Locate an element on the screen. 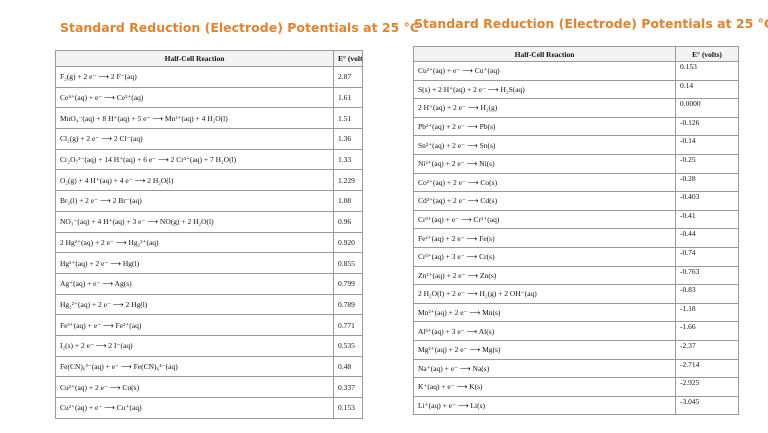  reaction-cell: Fe³⁺(aq) + e⁻ ⟶ Fe²⁺(aq) is located at coordinates (194, 325).